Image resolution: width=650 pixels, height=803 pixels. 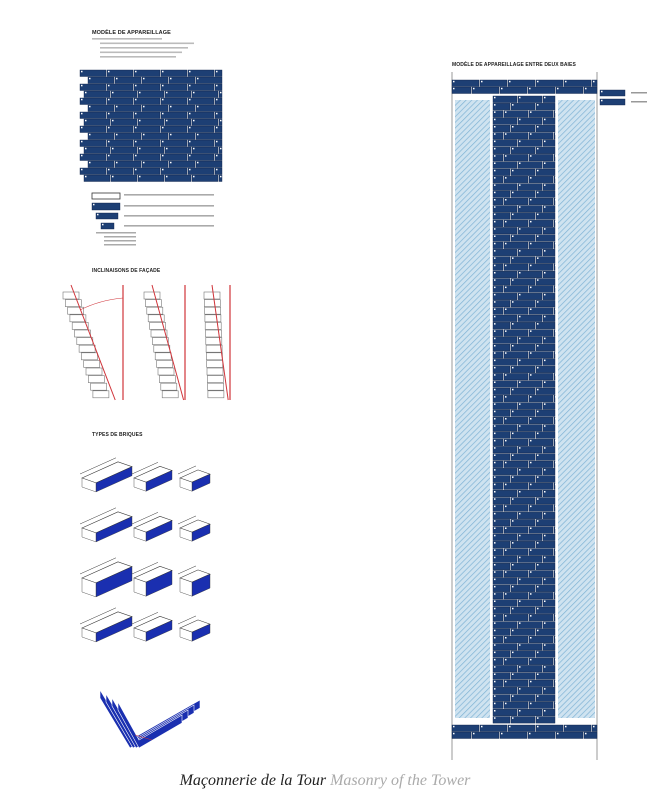 I want to click on note-text-line, so click(x=138, y=57).